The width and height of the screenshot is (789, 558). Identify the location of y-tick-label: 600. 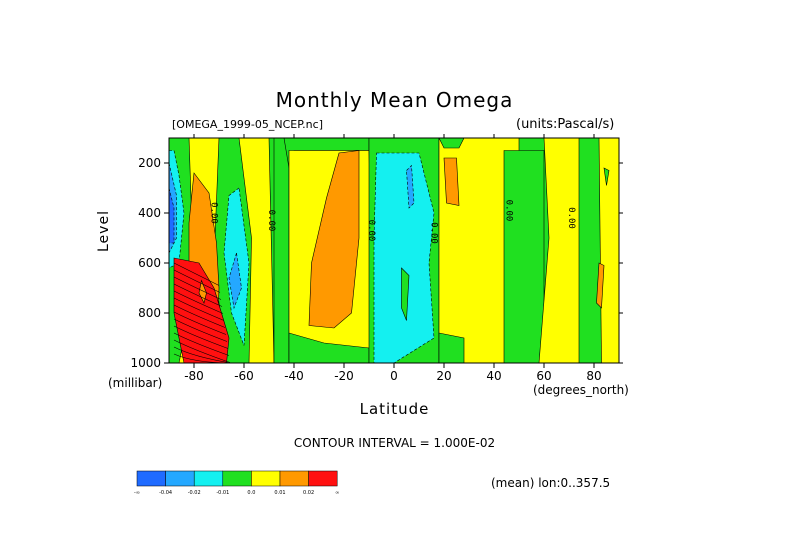
(149, 263).